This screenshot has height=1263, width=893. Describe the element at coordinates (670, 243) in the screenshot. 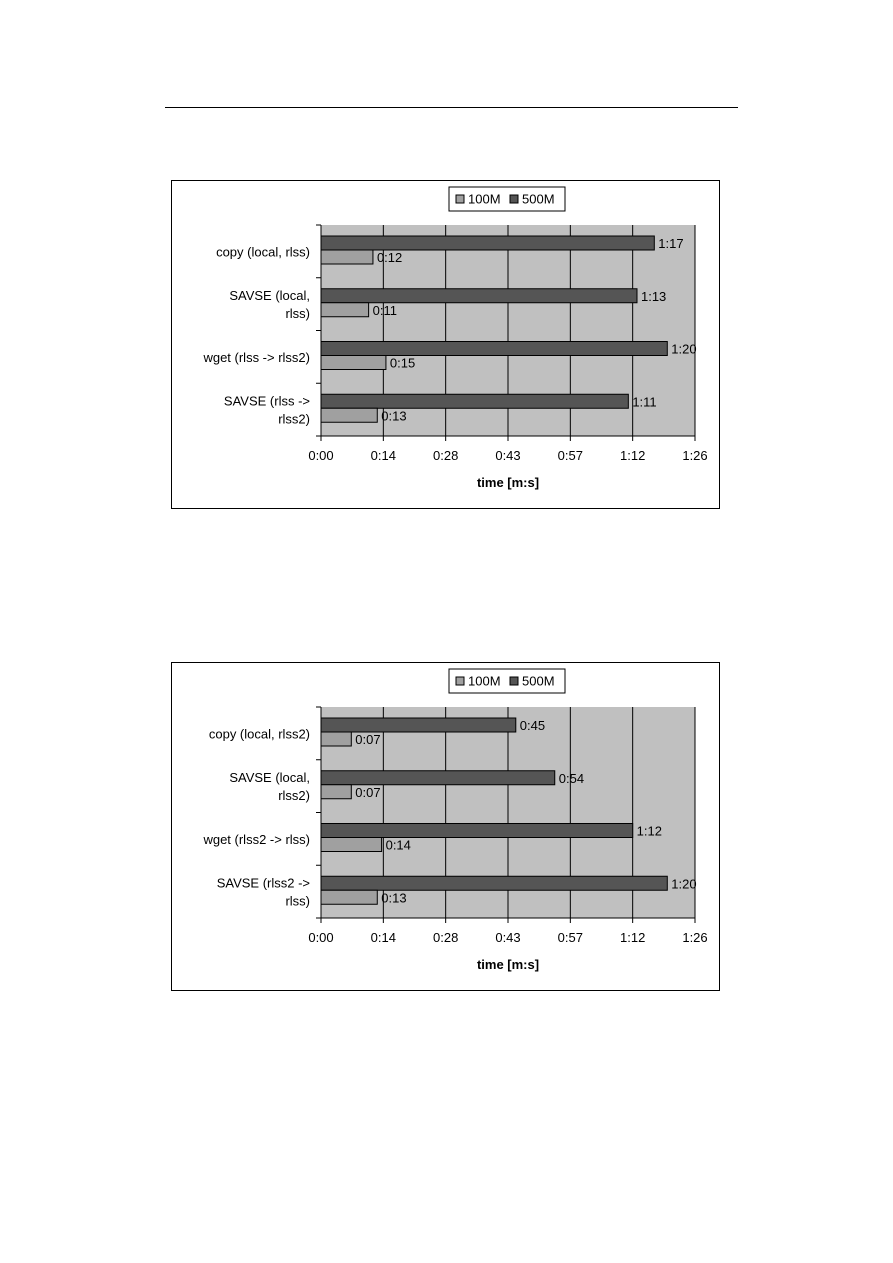

I see `data-label: 1:17` at that location.